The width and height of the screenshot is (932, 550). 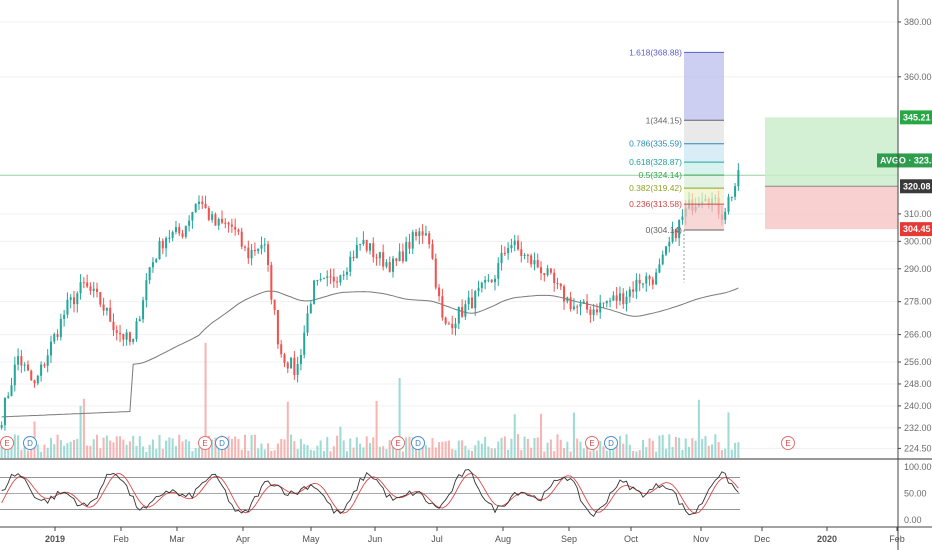 I want to click on stochastic-pane, so click(x=466, y=487).